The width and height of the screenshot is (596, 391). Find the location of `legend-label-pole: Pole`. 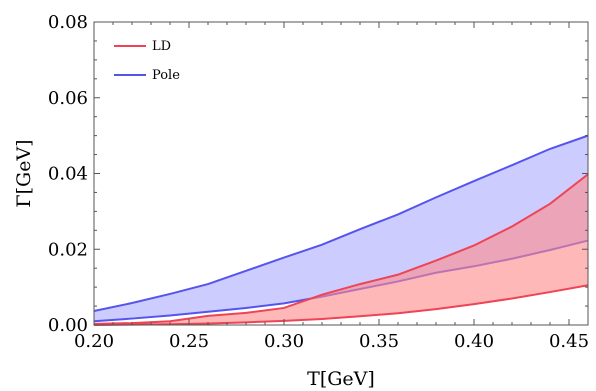

legend-label-pole: Pole is located at coordinates (166, 75).